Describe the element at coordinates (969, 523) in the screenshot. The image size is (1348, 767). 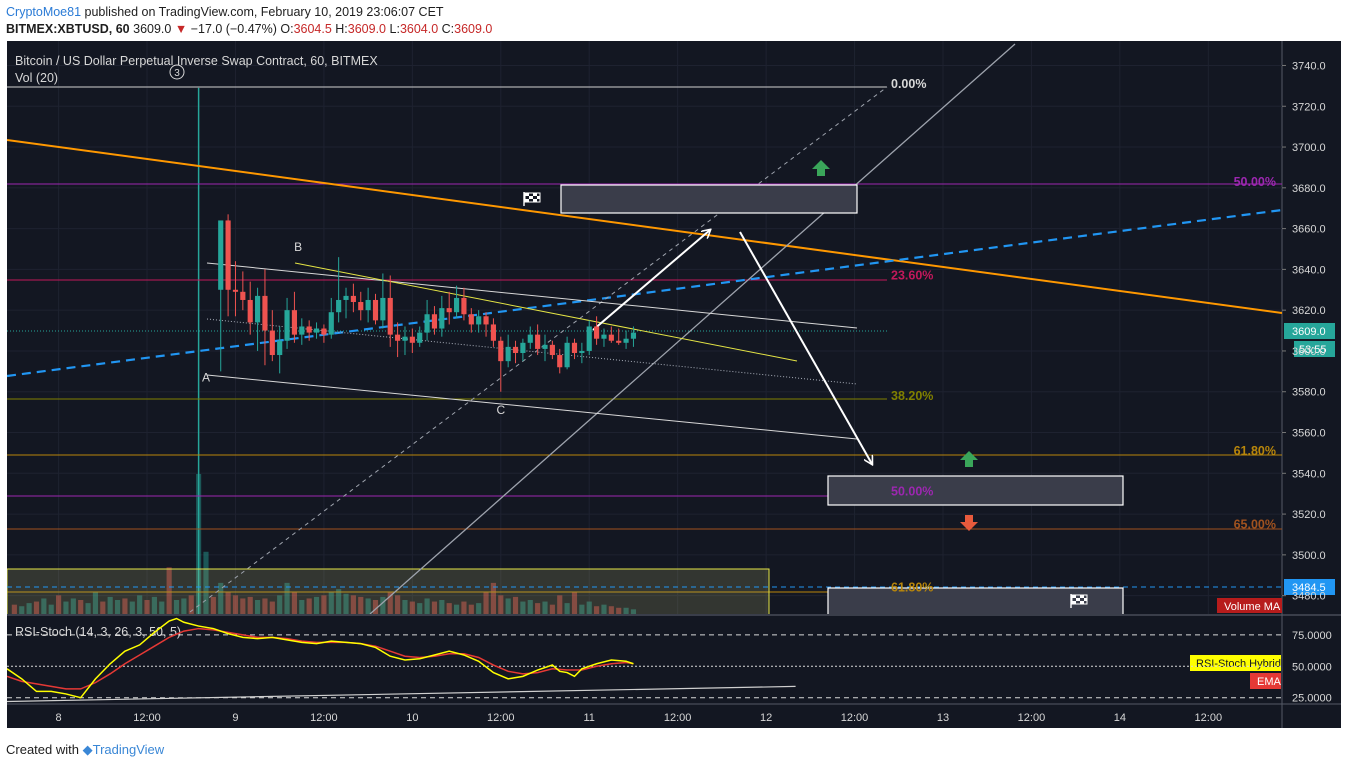
I see `down-arrow-icon` at that location.